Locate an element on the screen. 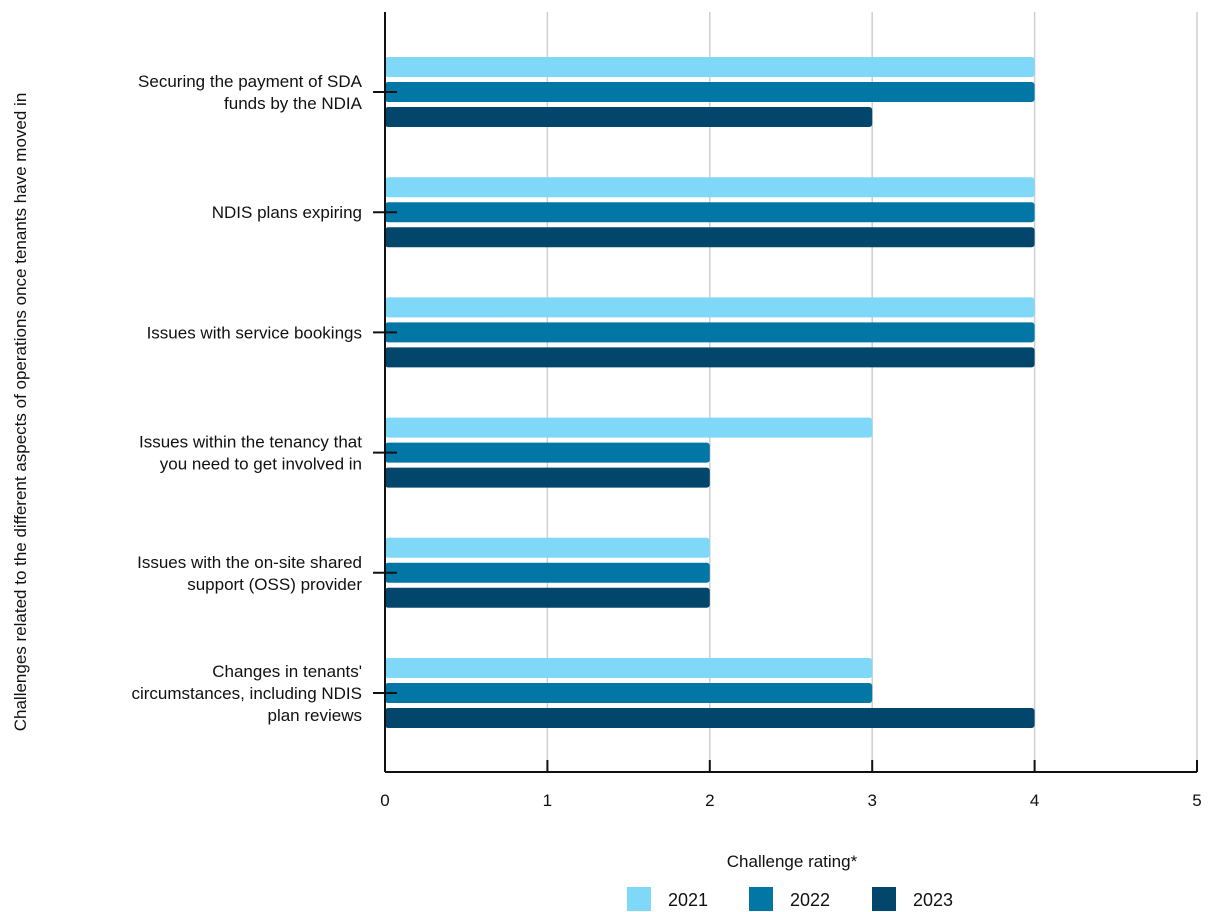  x-tick-label: 5 is located at coordinates (1196, 800).